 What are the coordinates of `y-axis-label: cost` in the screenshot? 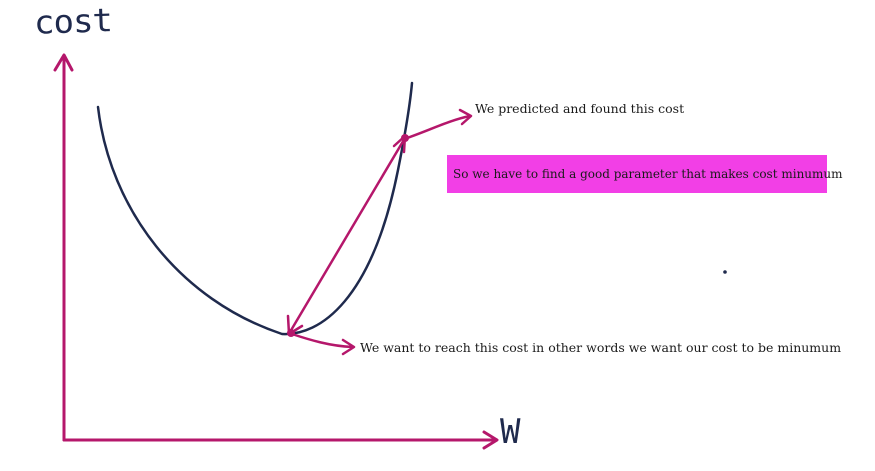 It's located at (73, 22).